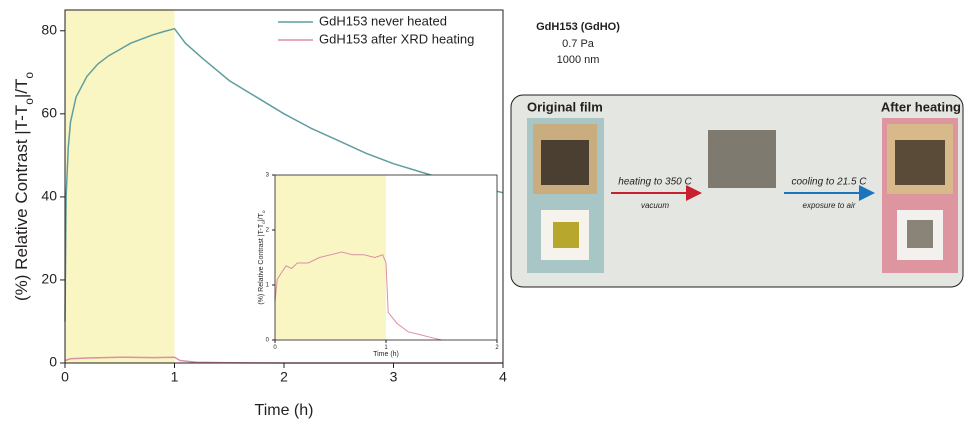  Describe the element at coordinates (394, 377) in the screenshot. I see `x-tick-label: 3` at that location.